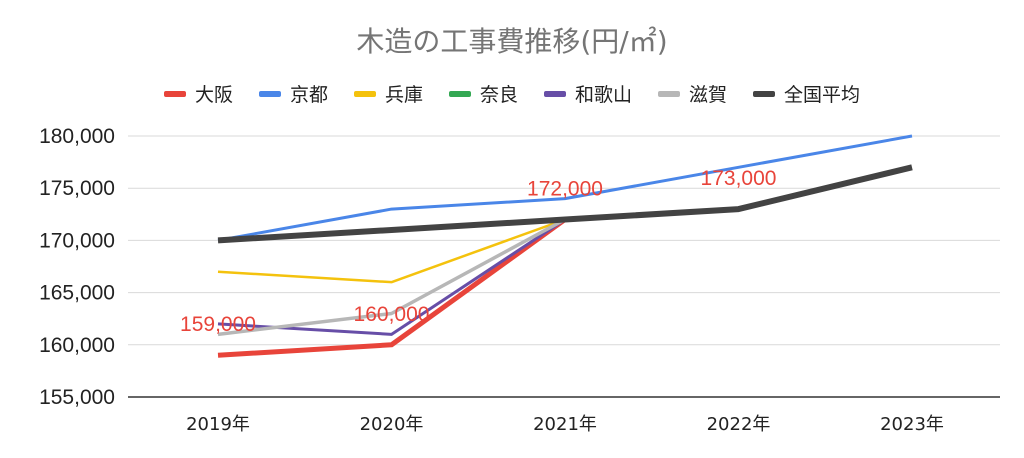  What do you see at coordinates (308, 95) in the screenshot?
I see `legend-label: 京都` at bounding box center [308, 95].